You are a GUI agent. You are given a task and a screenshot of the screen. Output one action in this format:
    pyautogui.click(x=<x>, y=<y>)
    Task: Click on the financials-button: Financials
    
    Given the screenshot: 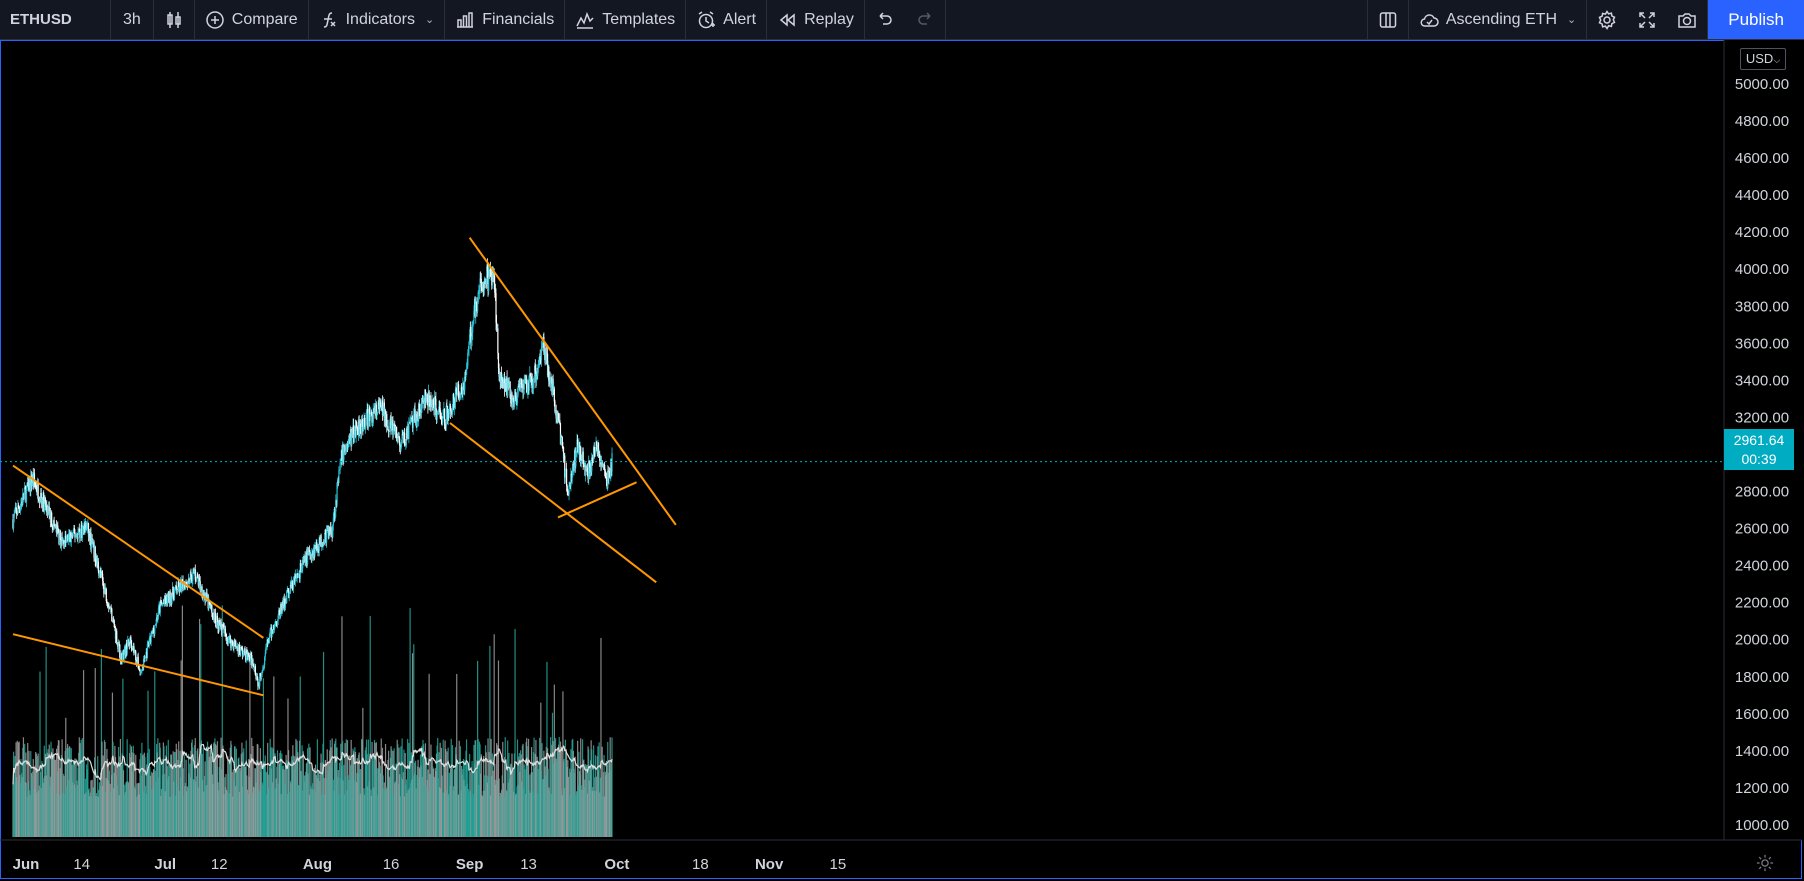 What is the action you would take?
    pyautogui.click(x=504, y=19)
    